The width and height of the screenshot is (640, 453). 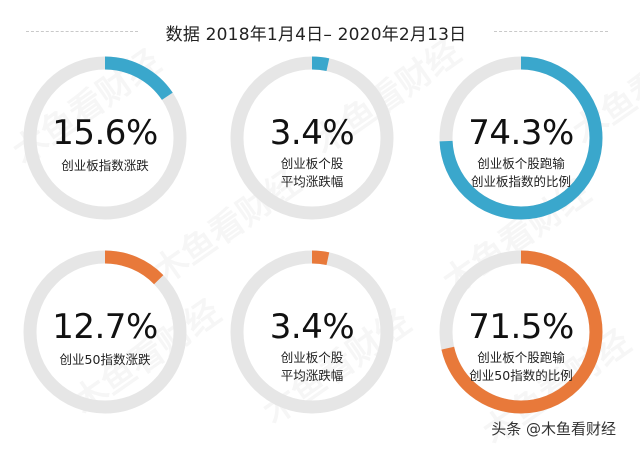 I want to click on donut-tile-4: 12.7% 创业50指数涨跌, so click(x=105, y=332).